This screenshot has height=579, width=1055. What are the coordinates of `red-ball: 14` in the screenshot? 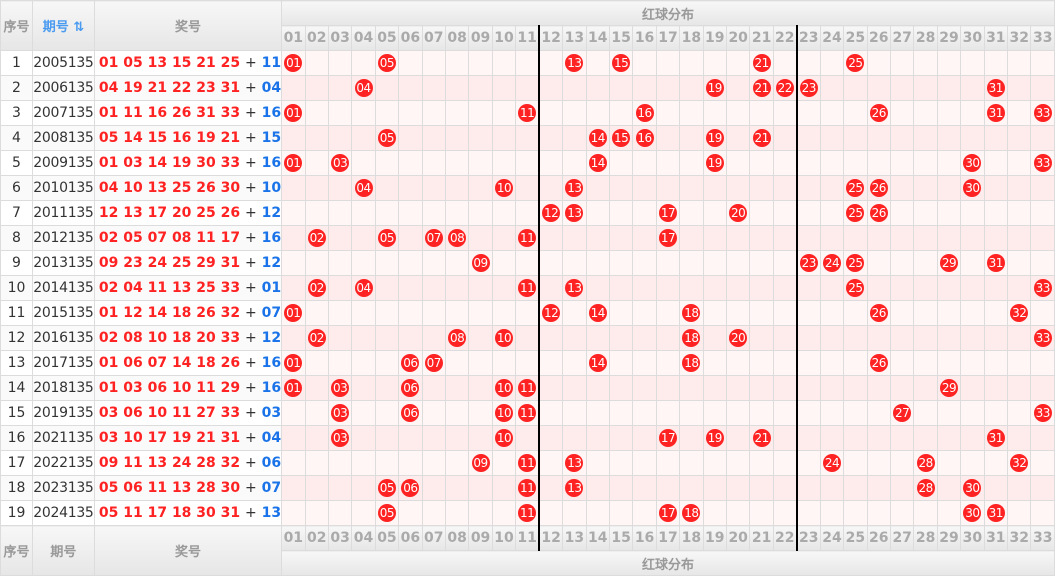 It's located at (597, 138).